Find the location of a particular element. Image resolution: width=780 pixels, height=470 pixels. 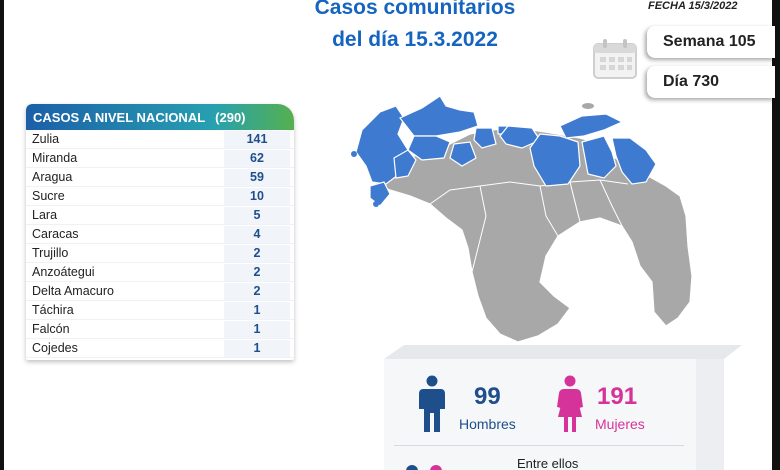

stats-divider is located at coordinates (539, 445).